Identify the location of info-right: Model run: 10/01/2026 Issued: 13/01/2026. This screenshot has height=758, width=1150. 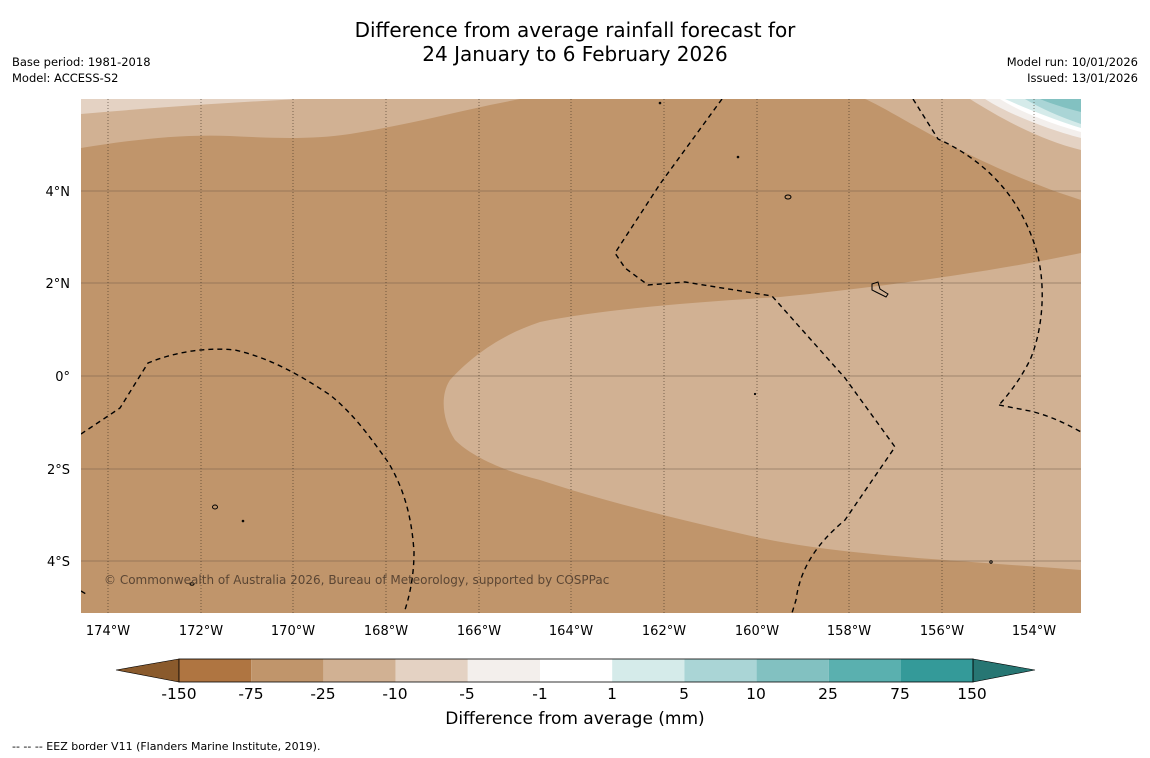
(1072, 70).